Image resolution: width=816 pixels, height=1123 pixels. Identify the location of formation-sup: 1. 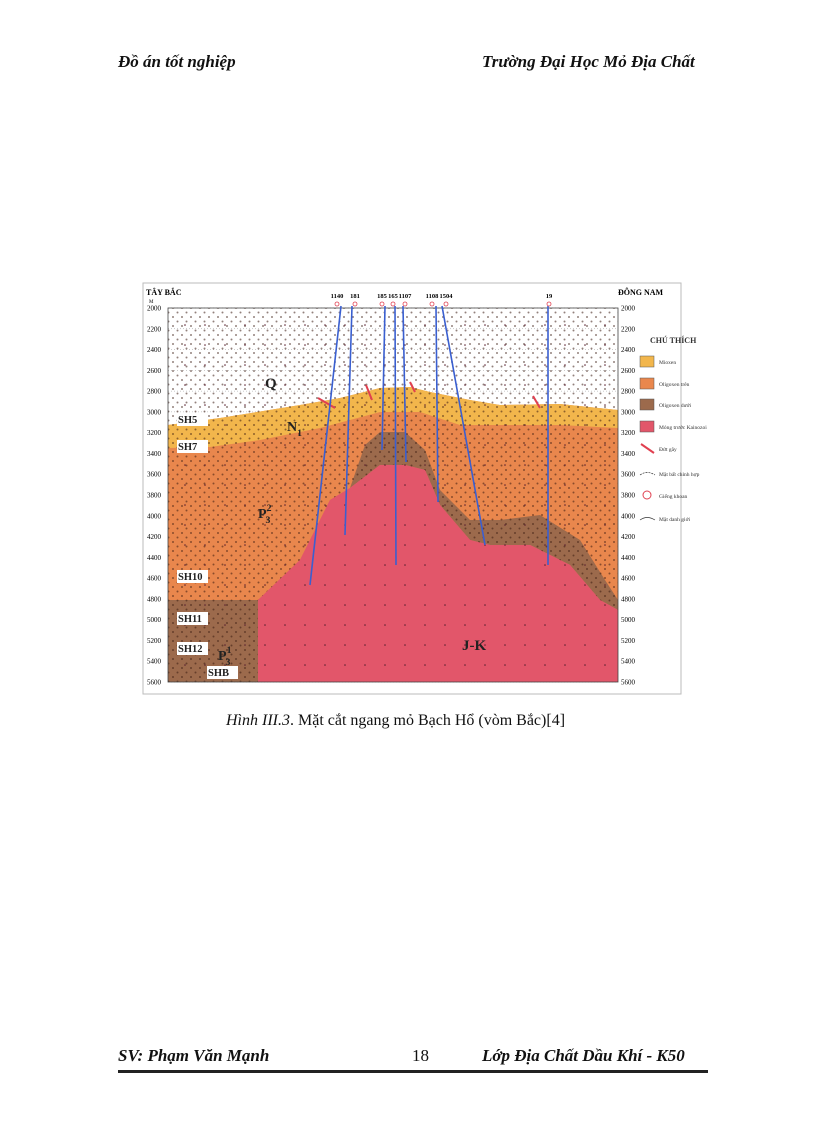
(229, 650).